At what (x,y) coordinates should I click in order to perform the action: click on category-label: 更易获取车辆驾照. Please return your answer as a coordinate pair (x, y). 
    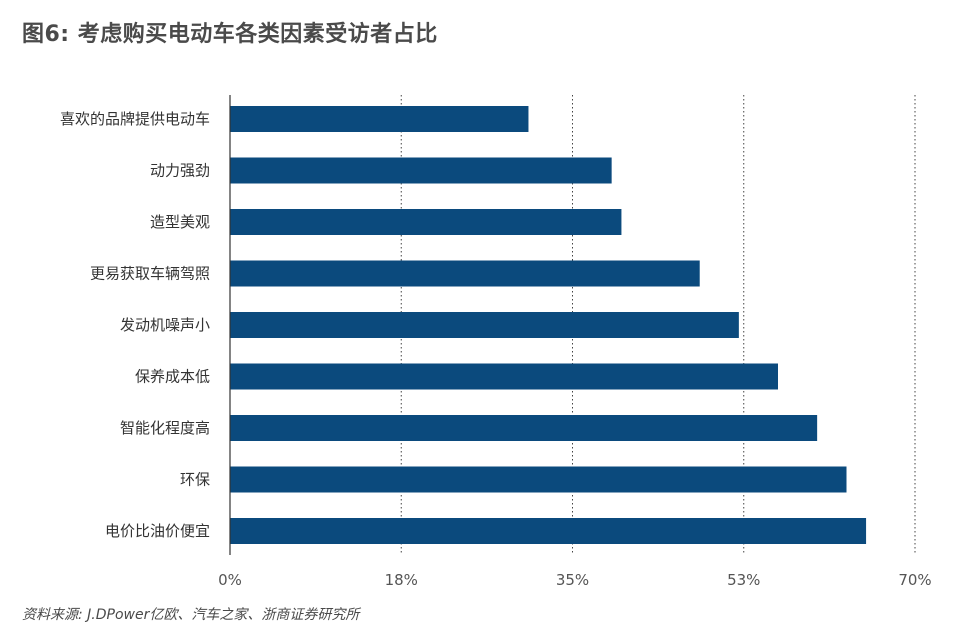
    Looking at the image, I should click on (150, 274).